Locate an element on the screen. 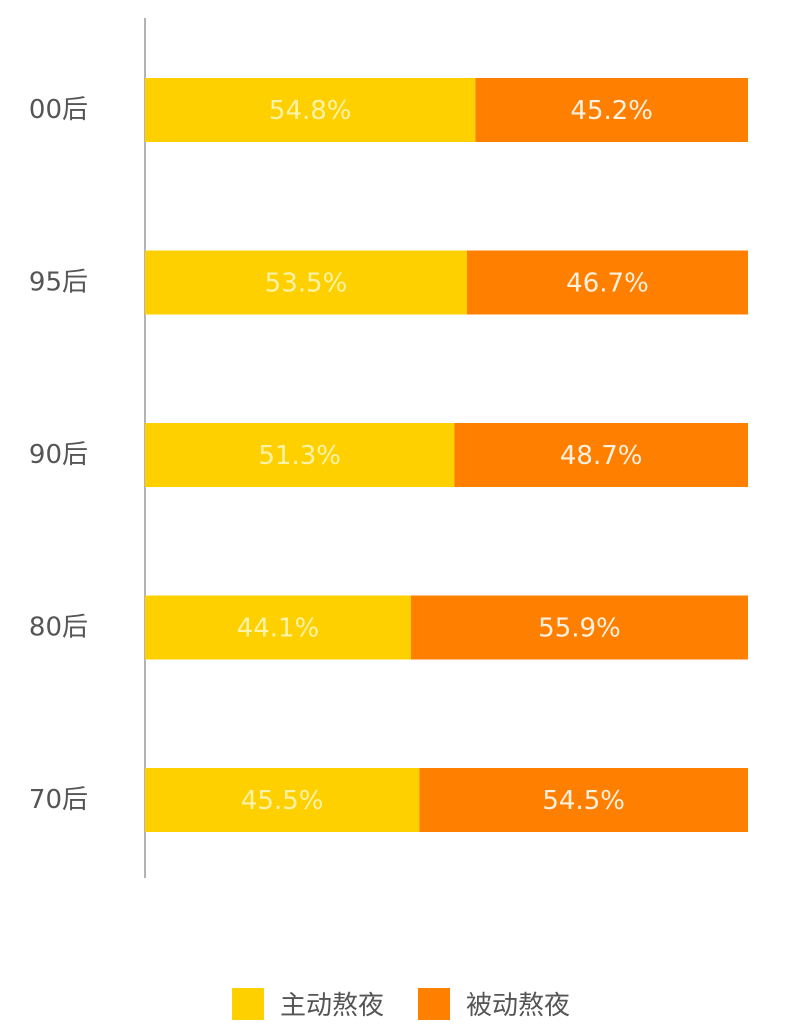  category-label: 90后 is located at coordinates (58, 455).